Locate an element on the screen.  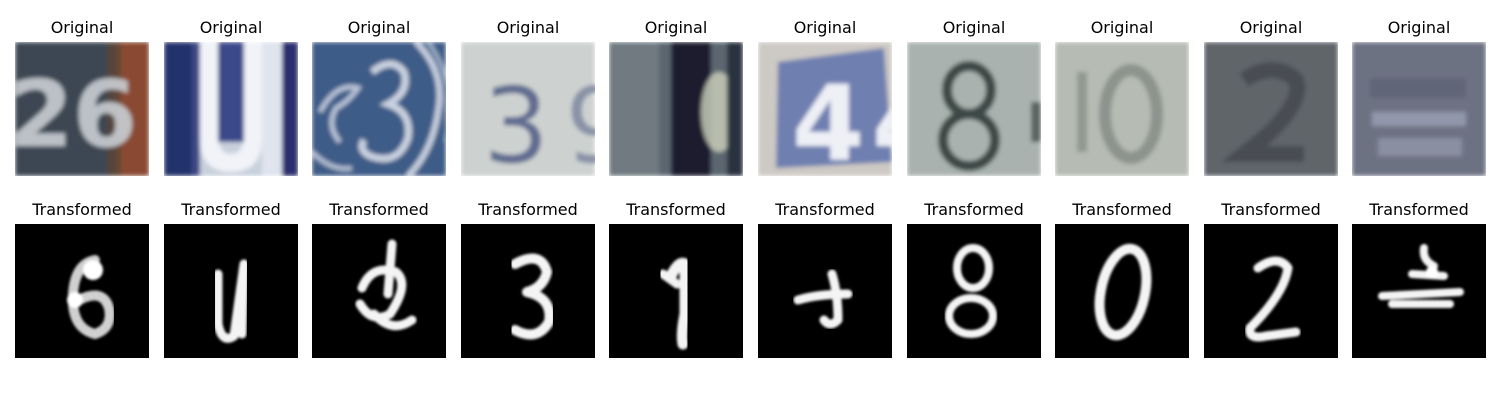
transformed-title-1: Transformed is located at coordinates (82, 209).